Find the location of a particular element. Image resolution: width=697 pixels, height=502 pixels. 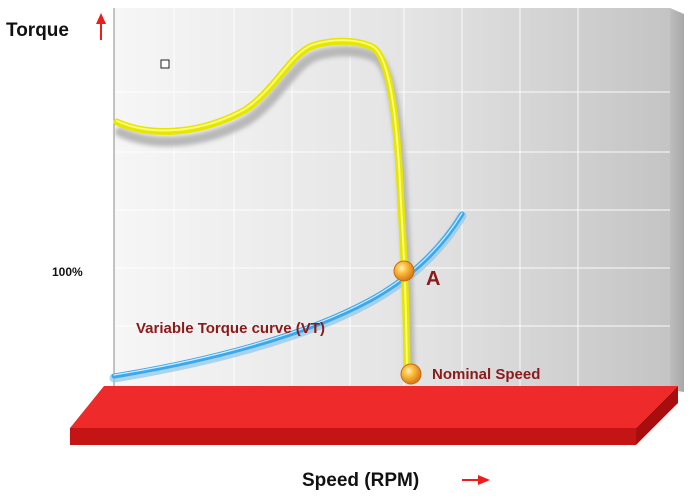

nominal-speed-label: Nominal Speed is located at coordinates (486, 374).